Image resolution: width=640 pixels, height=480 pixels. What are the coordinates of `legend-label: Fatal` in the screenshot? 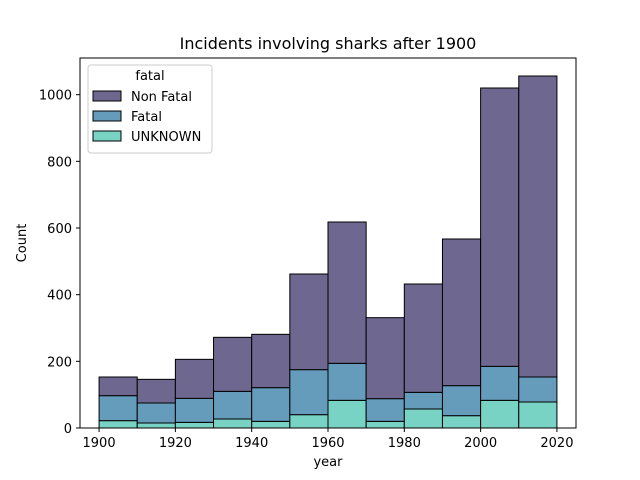 It's located at (146, 117).